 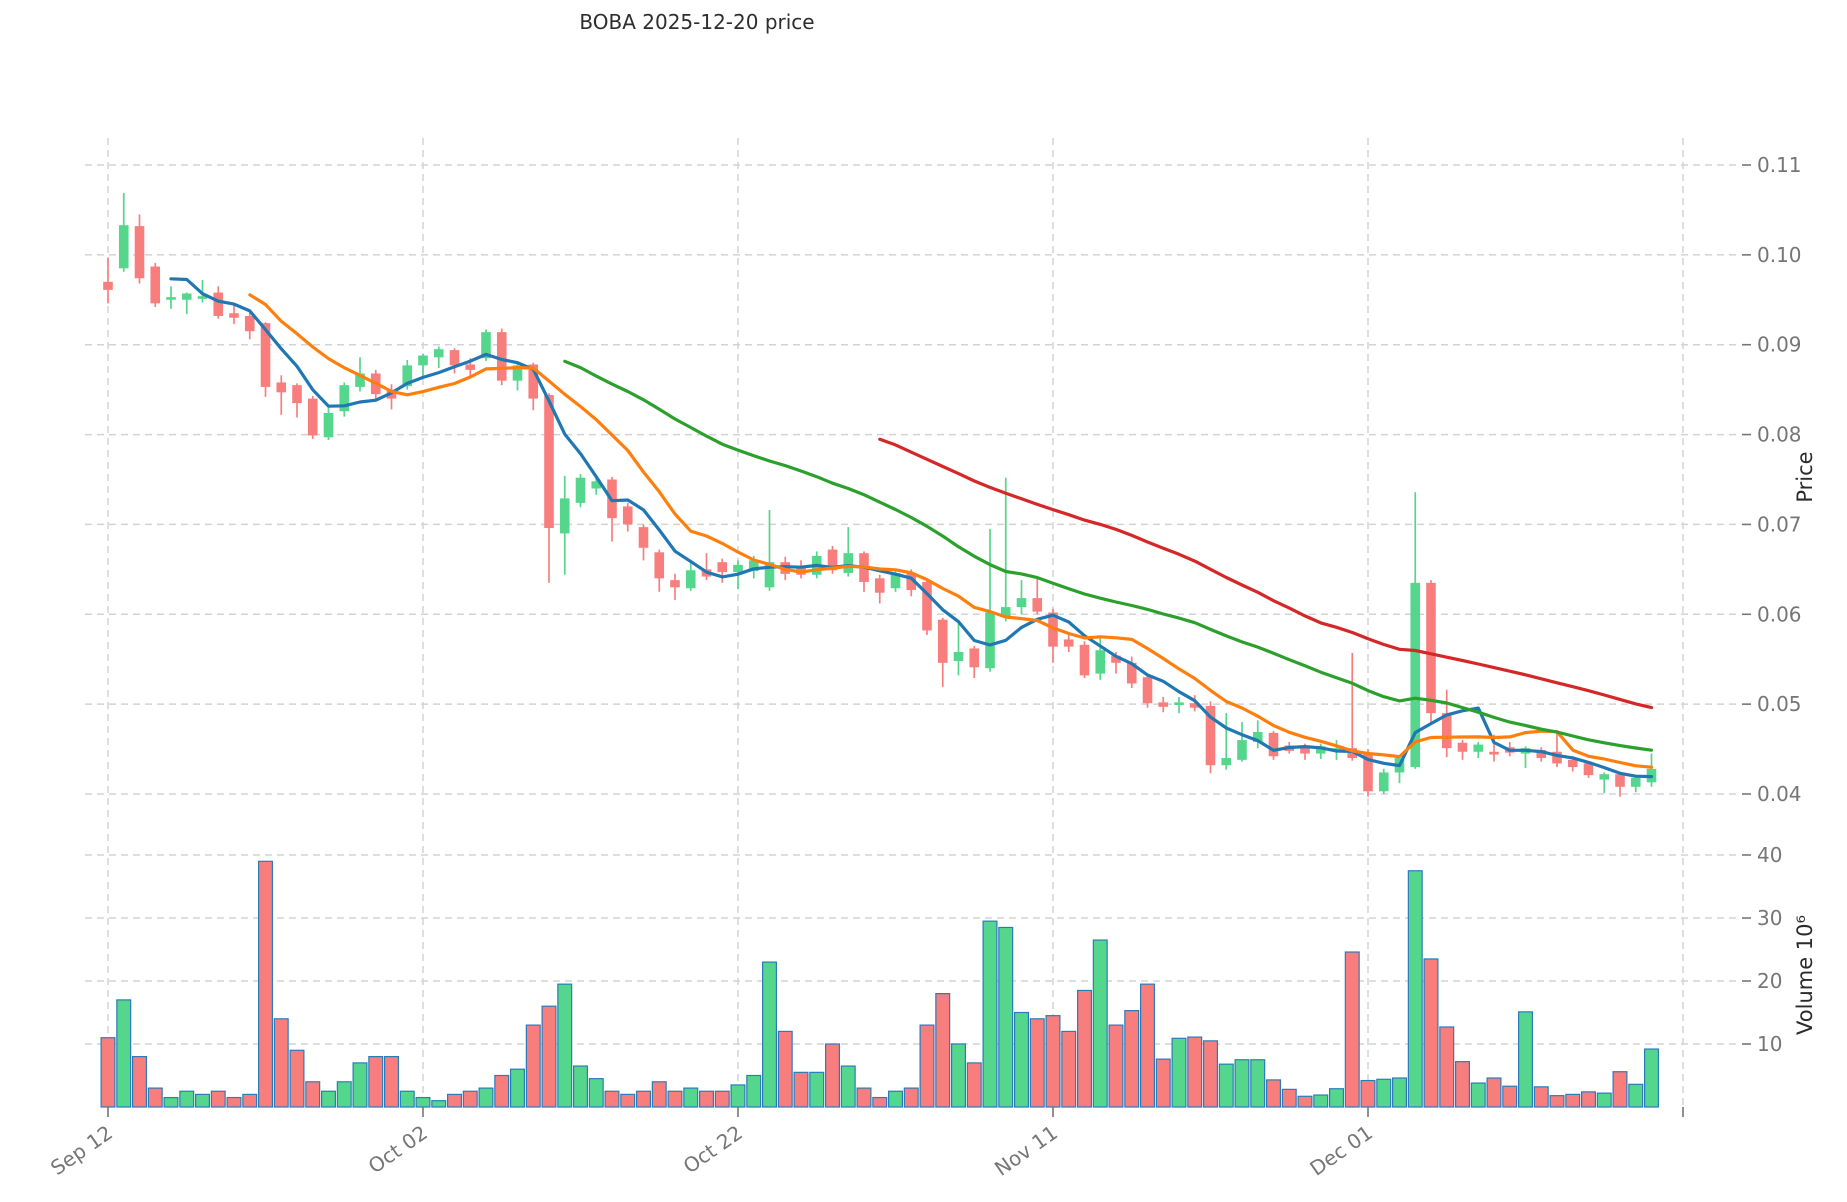 What do you see at coordinates (1779, 794) in the screenshot?
I see `price-tick-label: 0.04` at bounding box center [1779, 794].